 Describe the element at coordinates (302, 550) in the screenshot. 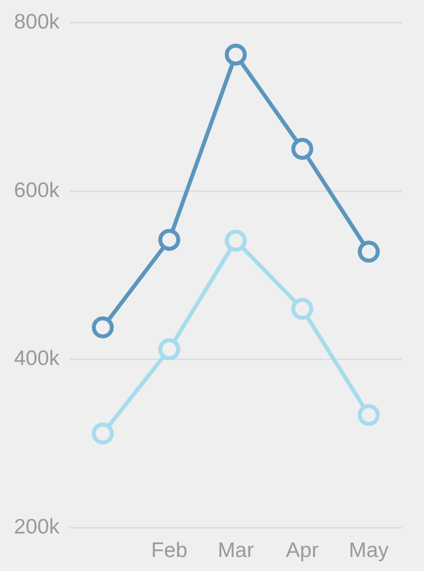

I see `x-tick-label: Apr` at that location.